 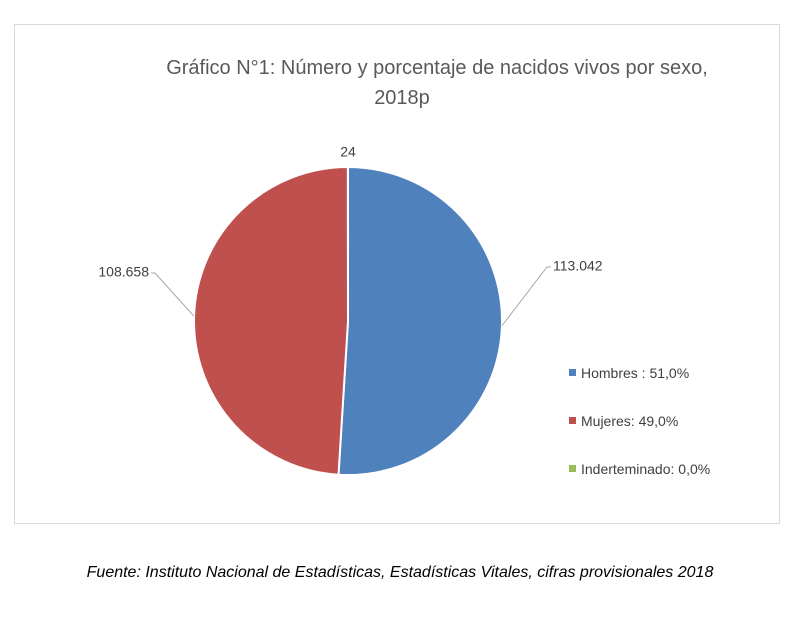 I want to click on legend-swatch-mujeres, so click(x=572, y=420).